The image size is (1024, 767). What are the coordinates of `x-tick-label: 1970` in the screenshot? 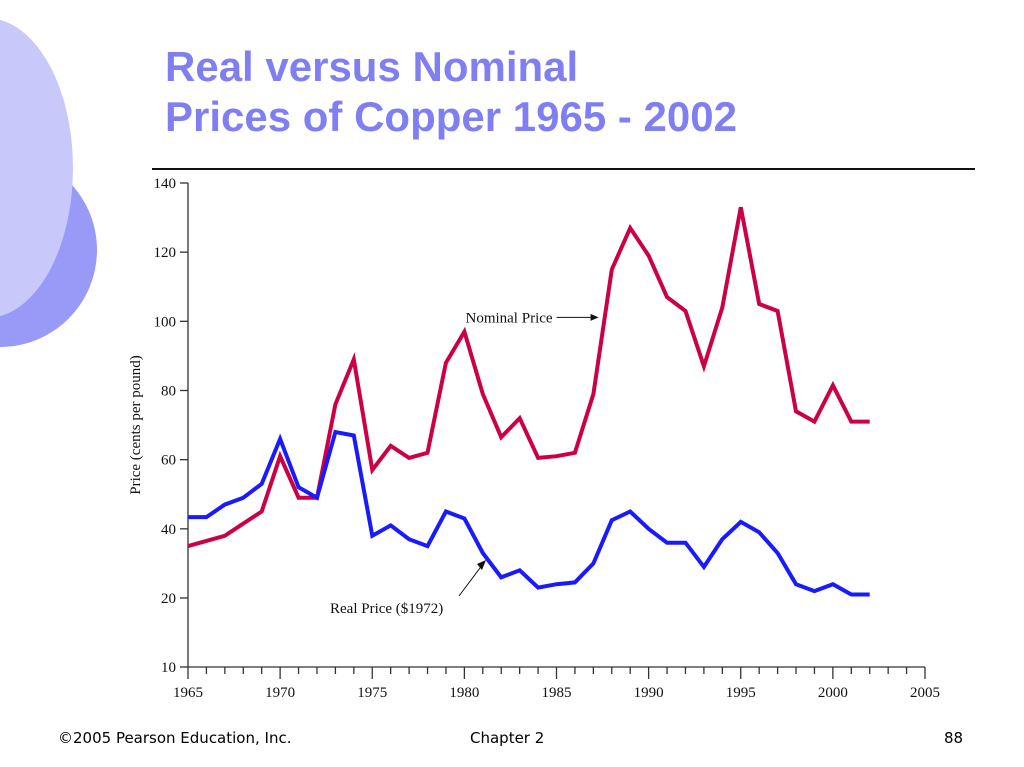 It's located at (280, 693).